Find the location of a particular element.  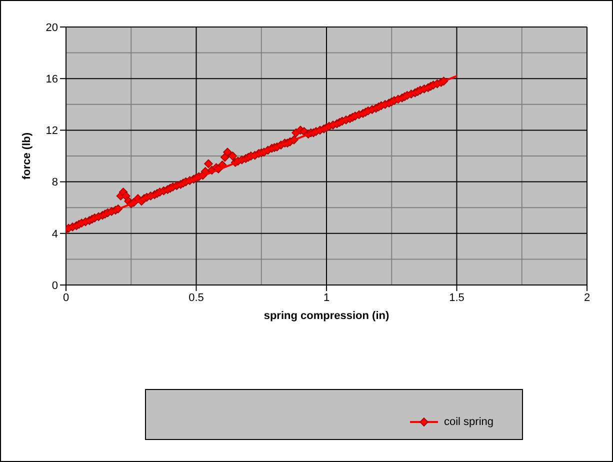

y-tick-label: 20 is located at coordinates (52, 28).